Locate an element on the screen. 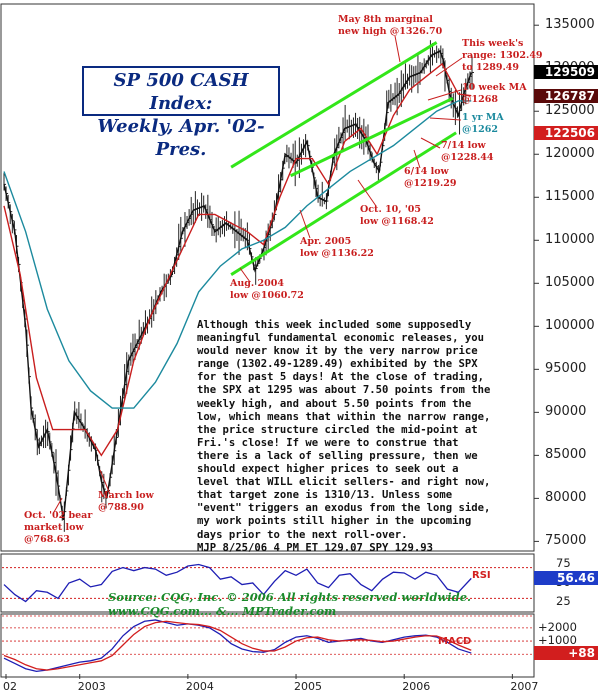 The height and width of the screenshot is (698, 598). y-tick-label: 90000 is located at coordinates (566, 412).